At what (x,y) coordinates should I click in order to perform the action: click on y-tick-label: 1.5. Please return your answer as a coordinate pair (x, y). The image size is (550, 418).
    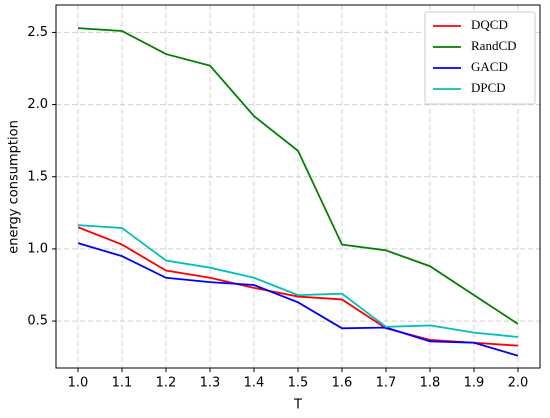
    Looking at the image, I should click on (37, 176).